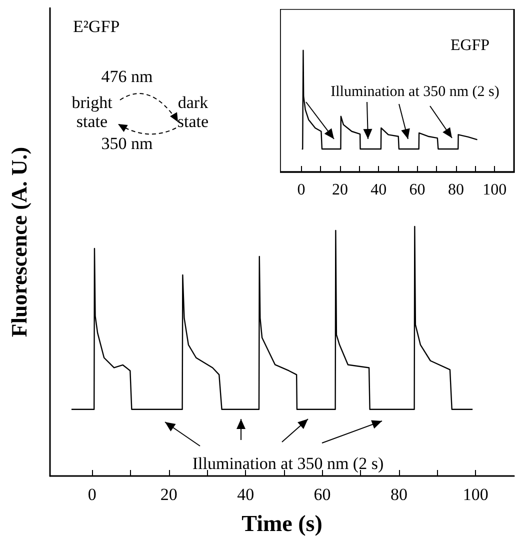 The width and height of the screenshot is (515, 540). I want to click on text: bright state, so click(92, 112).